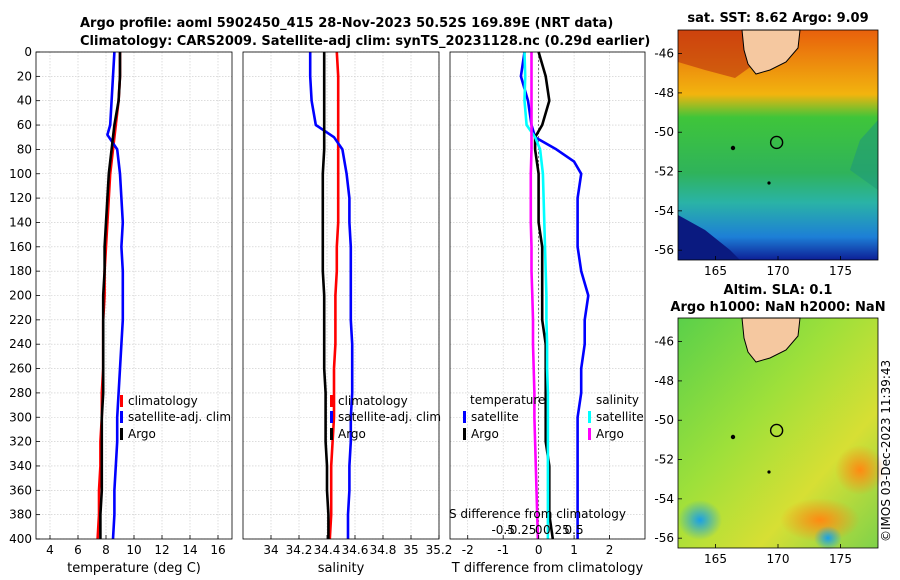 The height and width of the screenshot is (580, 900). Describe the element at coordinates (589, 417) in the screenshot. I see `legend-swatch-s-satellite` at that location.